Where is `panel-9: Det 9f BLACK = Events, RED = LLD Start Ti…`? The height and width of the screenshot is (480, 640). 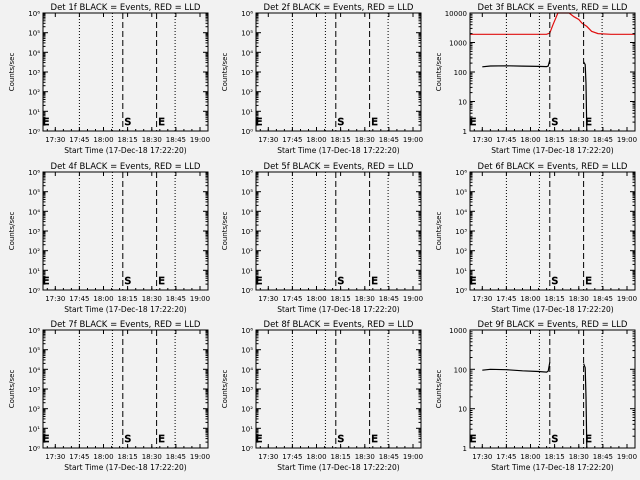
panel-9: Det 9f BLACK = Events, RED = LLD Start Ti… is located at coordinates (536, 396).